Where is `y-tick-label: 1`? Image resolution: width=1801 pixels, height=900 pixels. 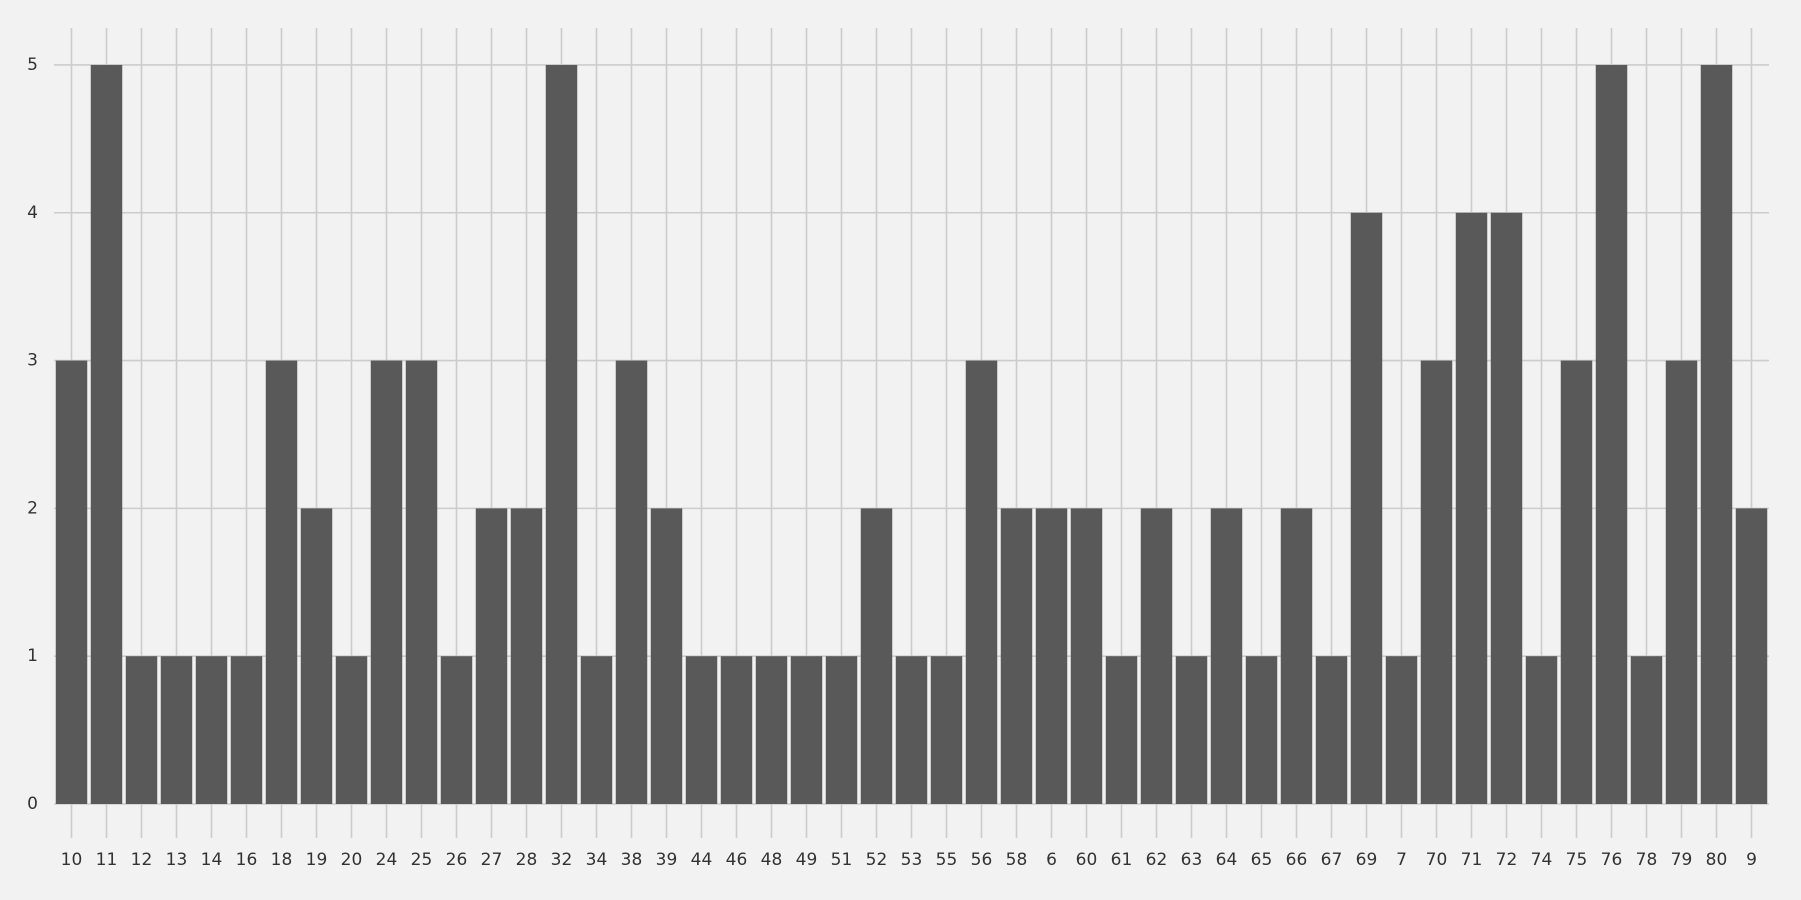 y-tick-label: 1 is located at coordinates (32, 656).